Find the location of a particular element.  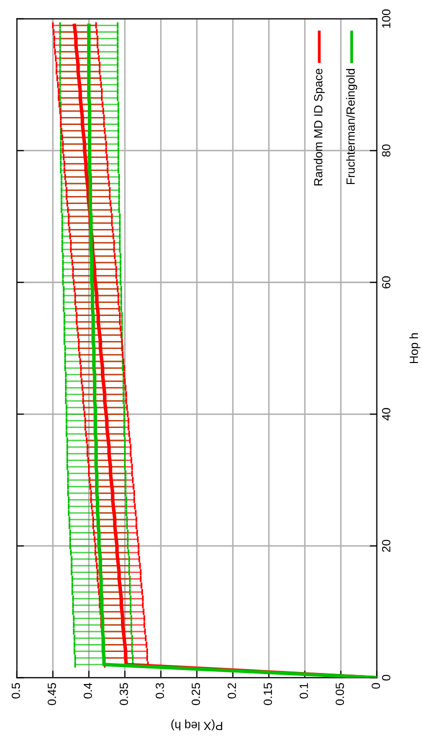

y-tick-label: 60 is located at coordinates (386, 282).